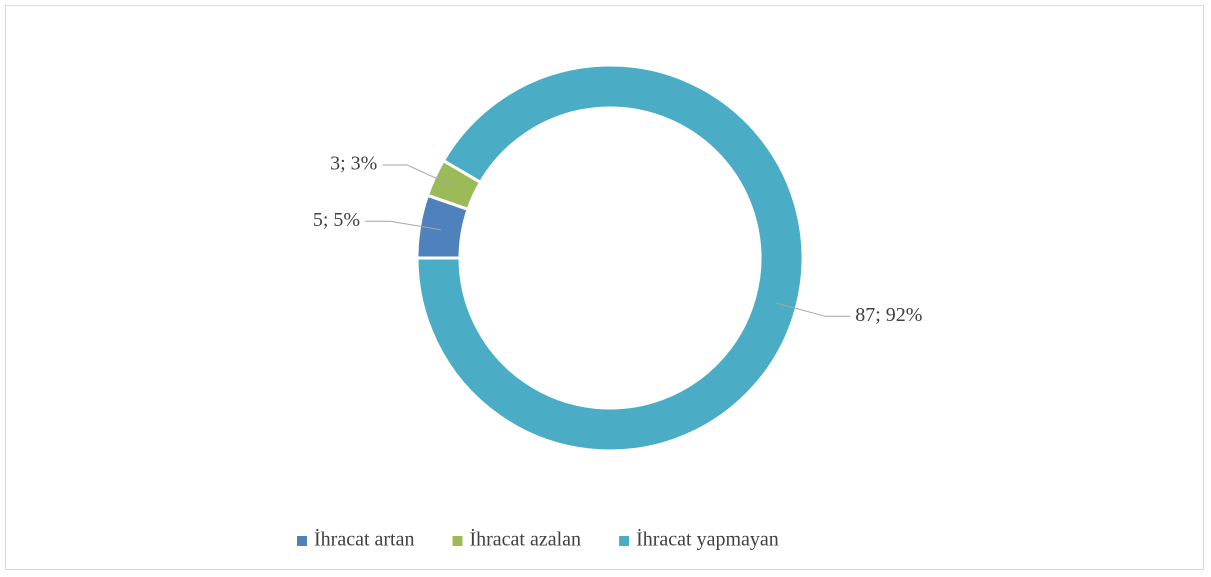 The width and height of the screenshot is (1211, 577). I want to click on data-label: 3; 3%, so click(353, 164).